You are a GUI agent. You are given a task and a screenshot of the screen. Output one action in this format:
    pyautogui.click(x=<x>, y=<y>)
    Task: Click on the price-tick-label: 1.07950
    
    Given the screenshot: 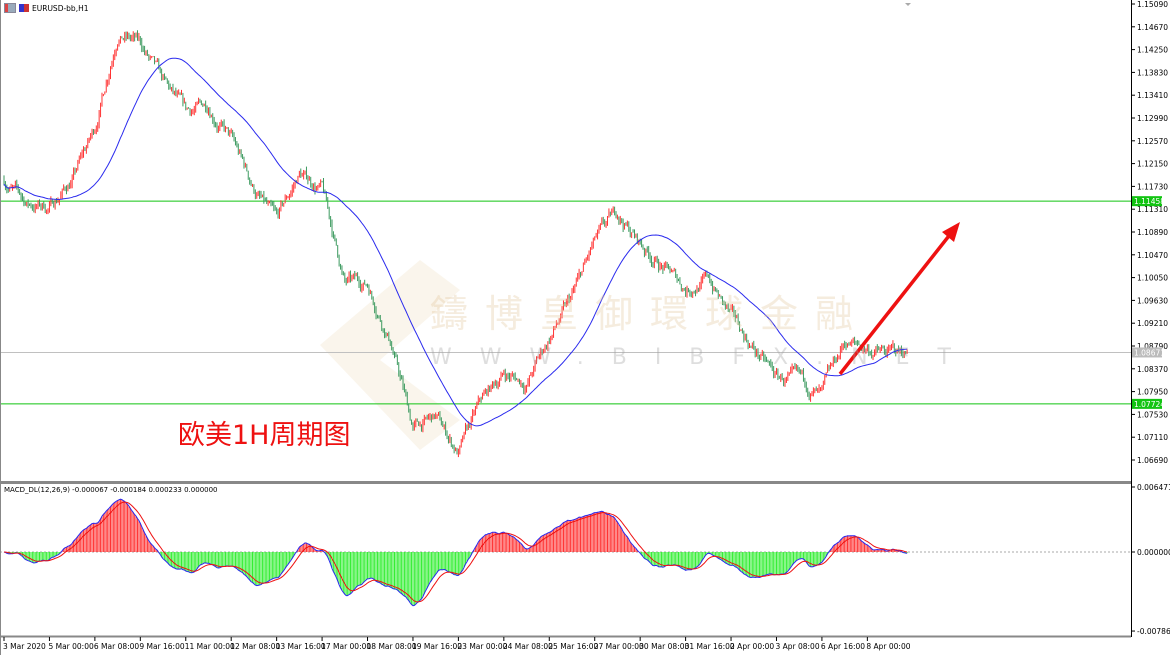 What is the action you would take?
    pyautogui.click(x=1152, y=392)
    